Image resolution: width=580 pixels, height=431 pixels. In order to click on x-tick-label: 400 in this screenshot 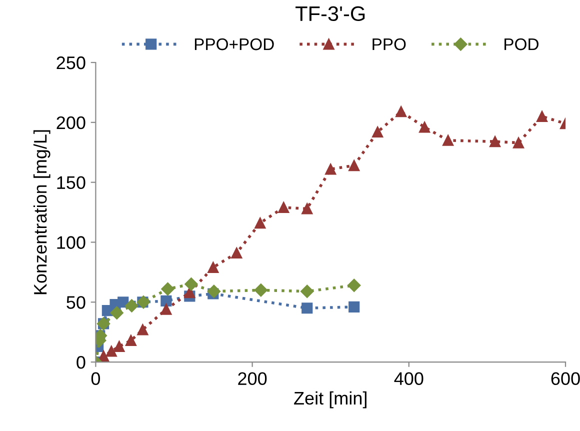, I will do `click(409, 379)`.